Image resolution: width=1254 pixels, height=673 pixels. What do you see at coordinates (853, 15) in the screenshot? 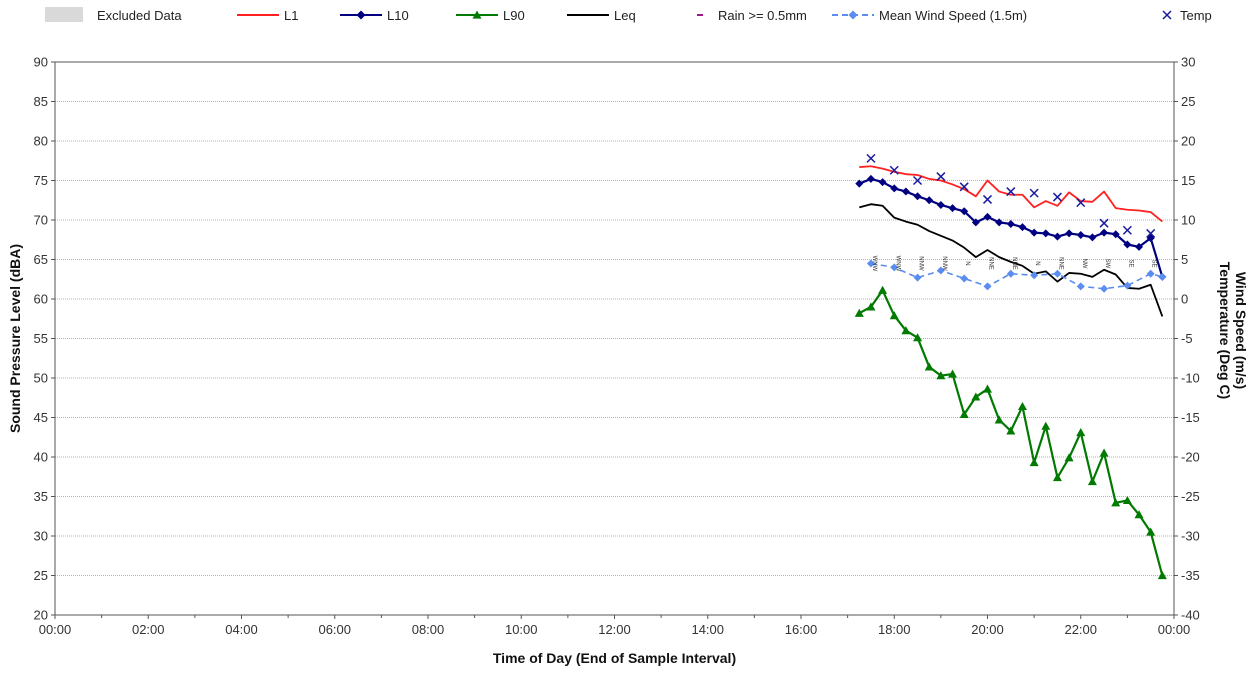
I see `legend-marker` at bounding box center [853, 15].